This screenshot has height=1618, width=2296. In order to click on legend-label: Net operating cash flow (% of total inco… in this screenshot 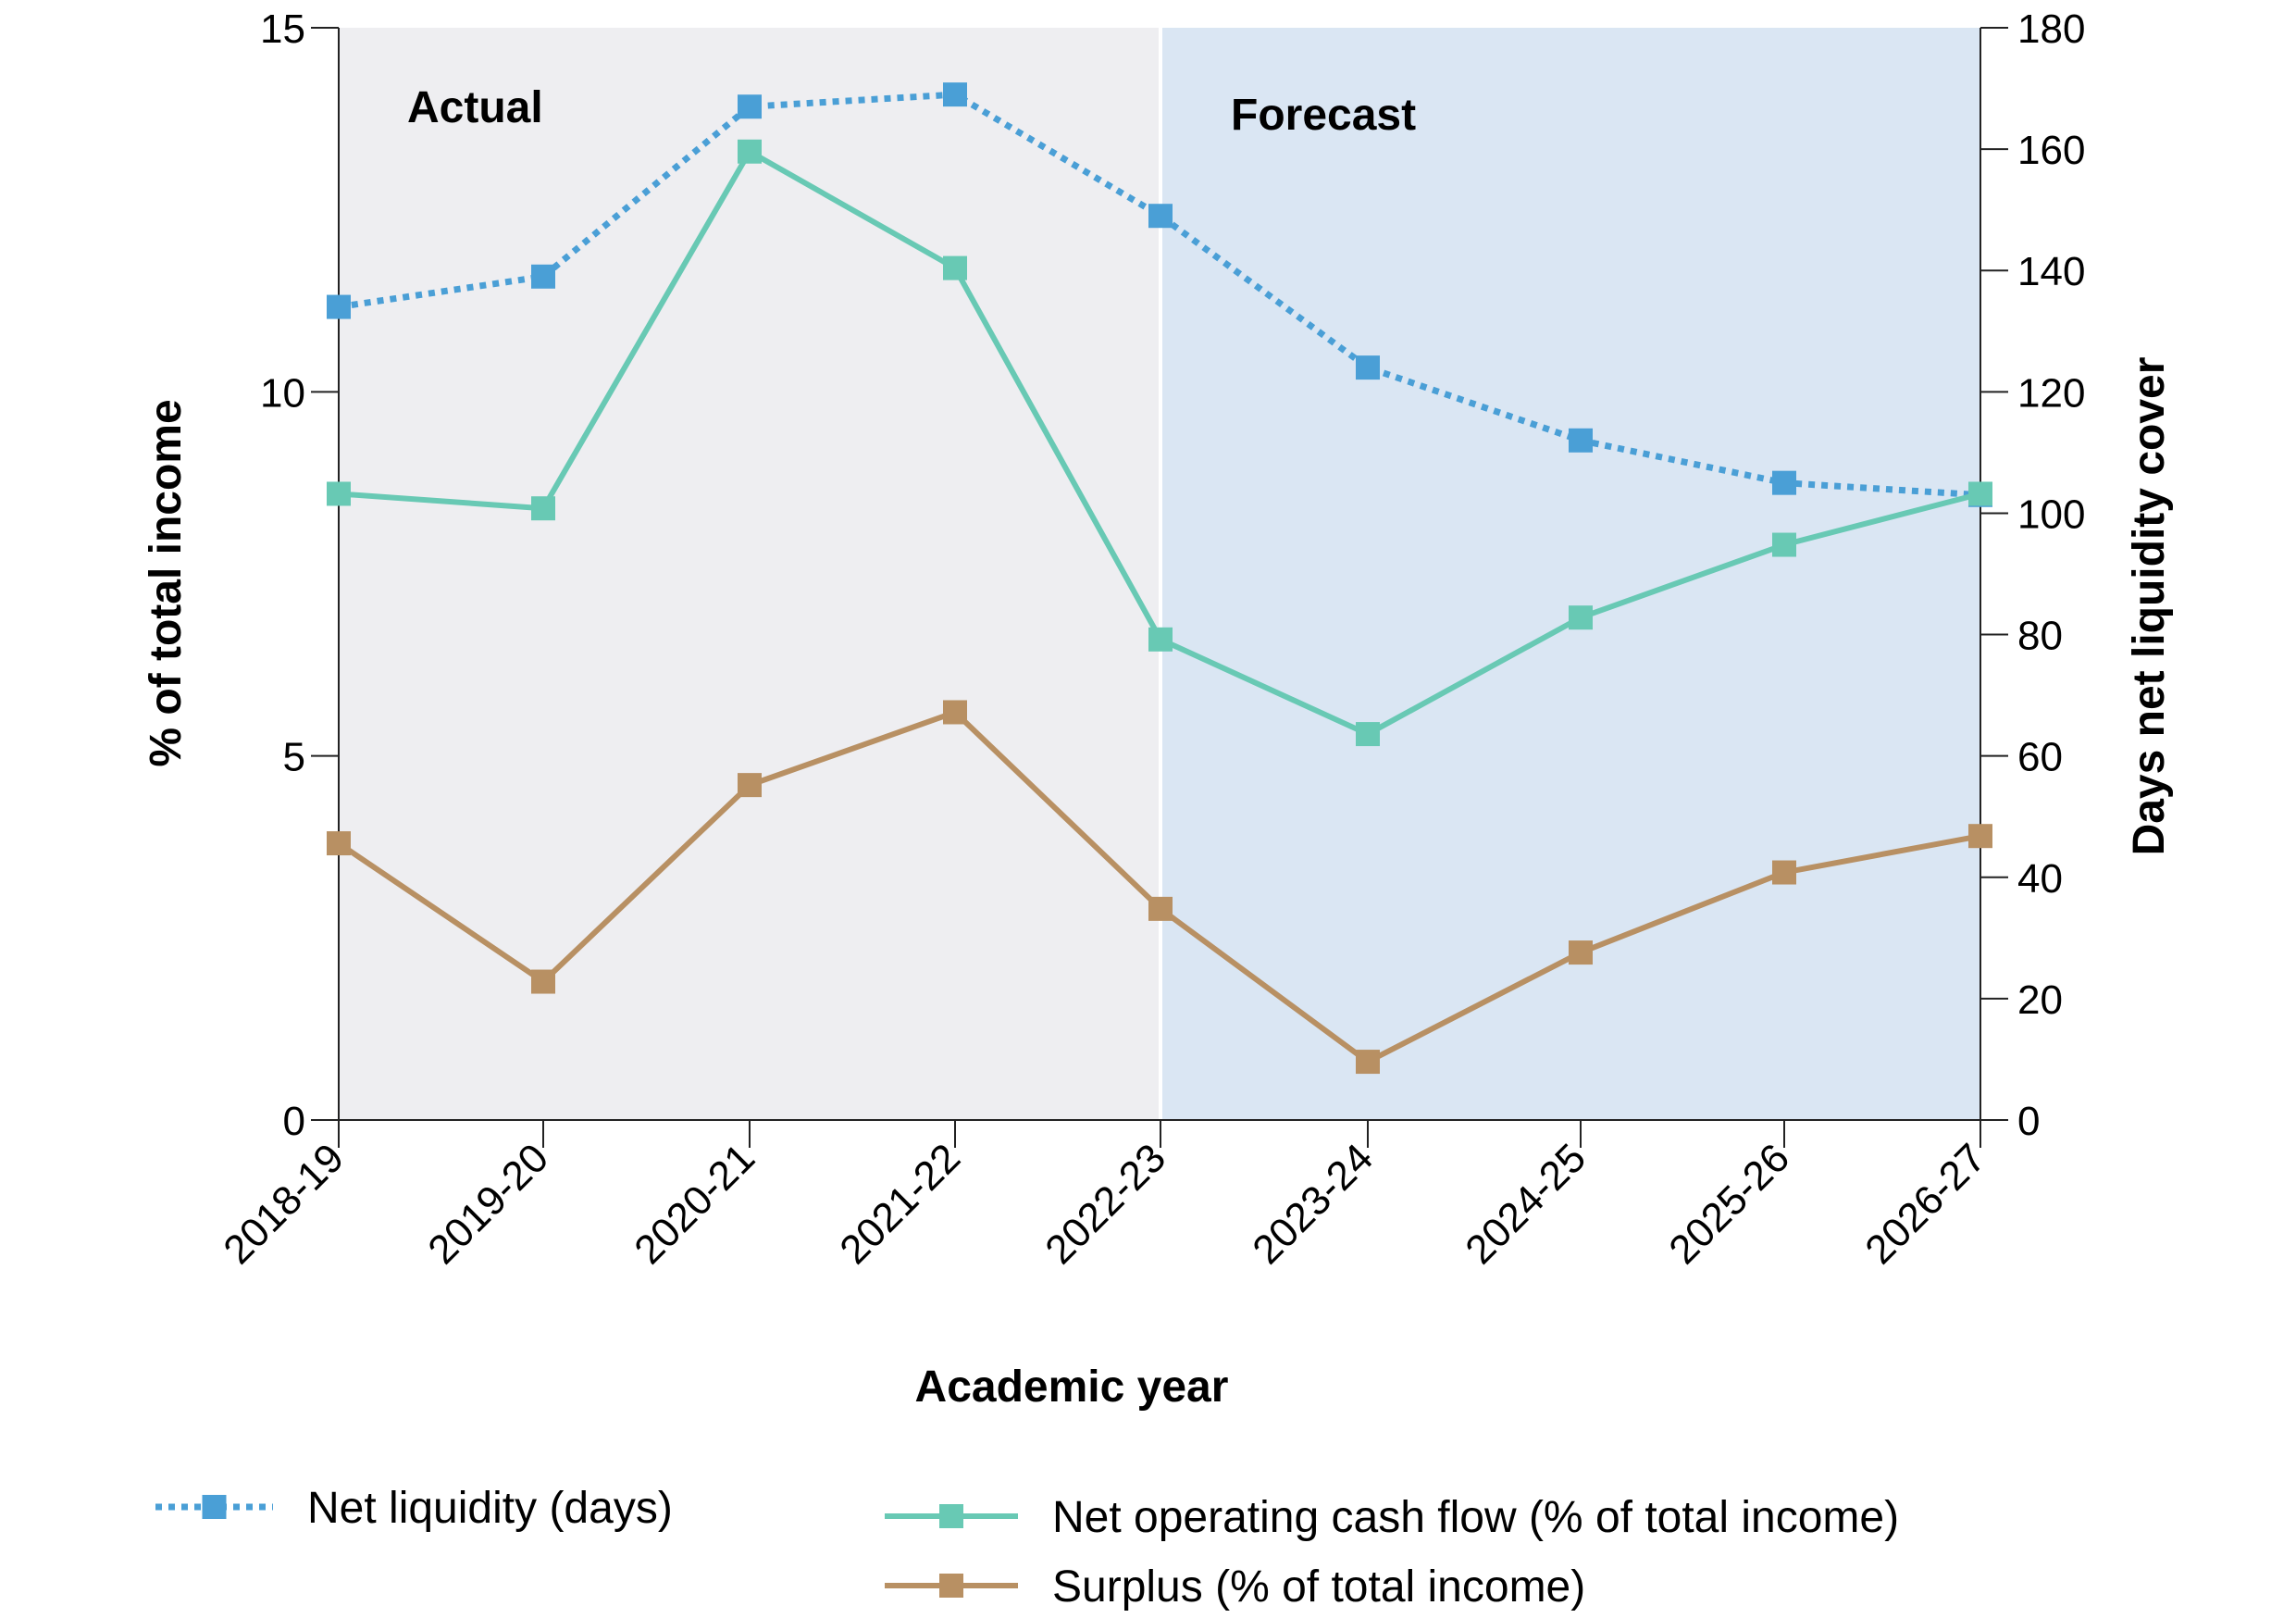, I will do `click(1475, 1517)`.